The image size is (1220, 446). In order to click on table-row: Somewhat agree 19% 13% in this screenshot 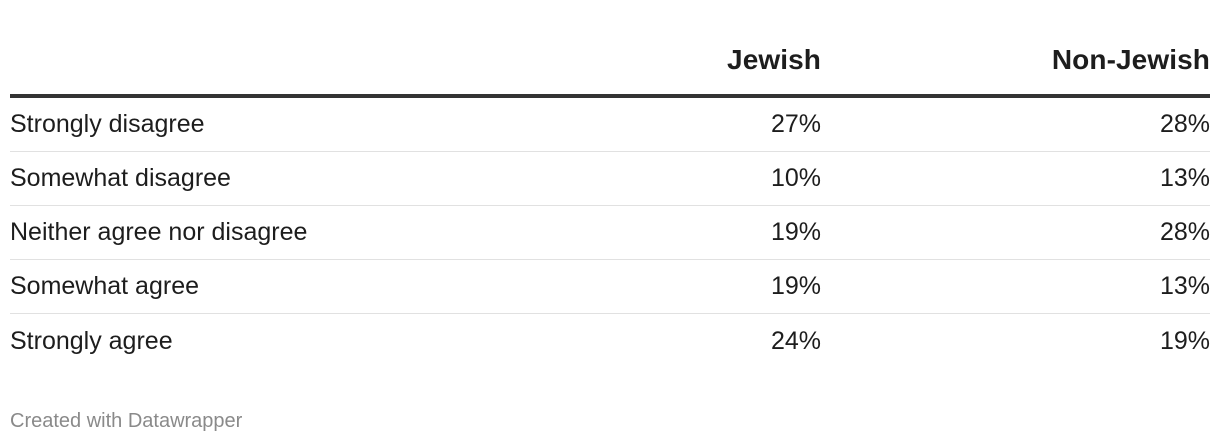, I will do `click(610, 287)`.